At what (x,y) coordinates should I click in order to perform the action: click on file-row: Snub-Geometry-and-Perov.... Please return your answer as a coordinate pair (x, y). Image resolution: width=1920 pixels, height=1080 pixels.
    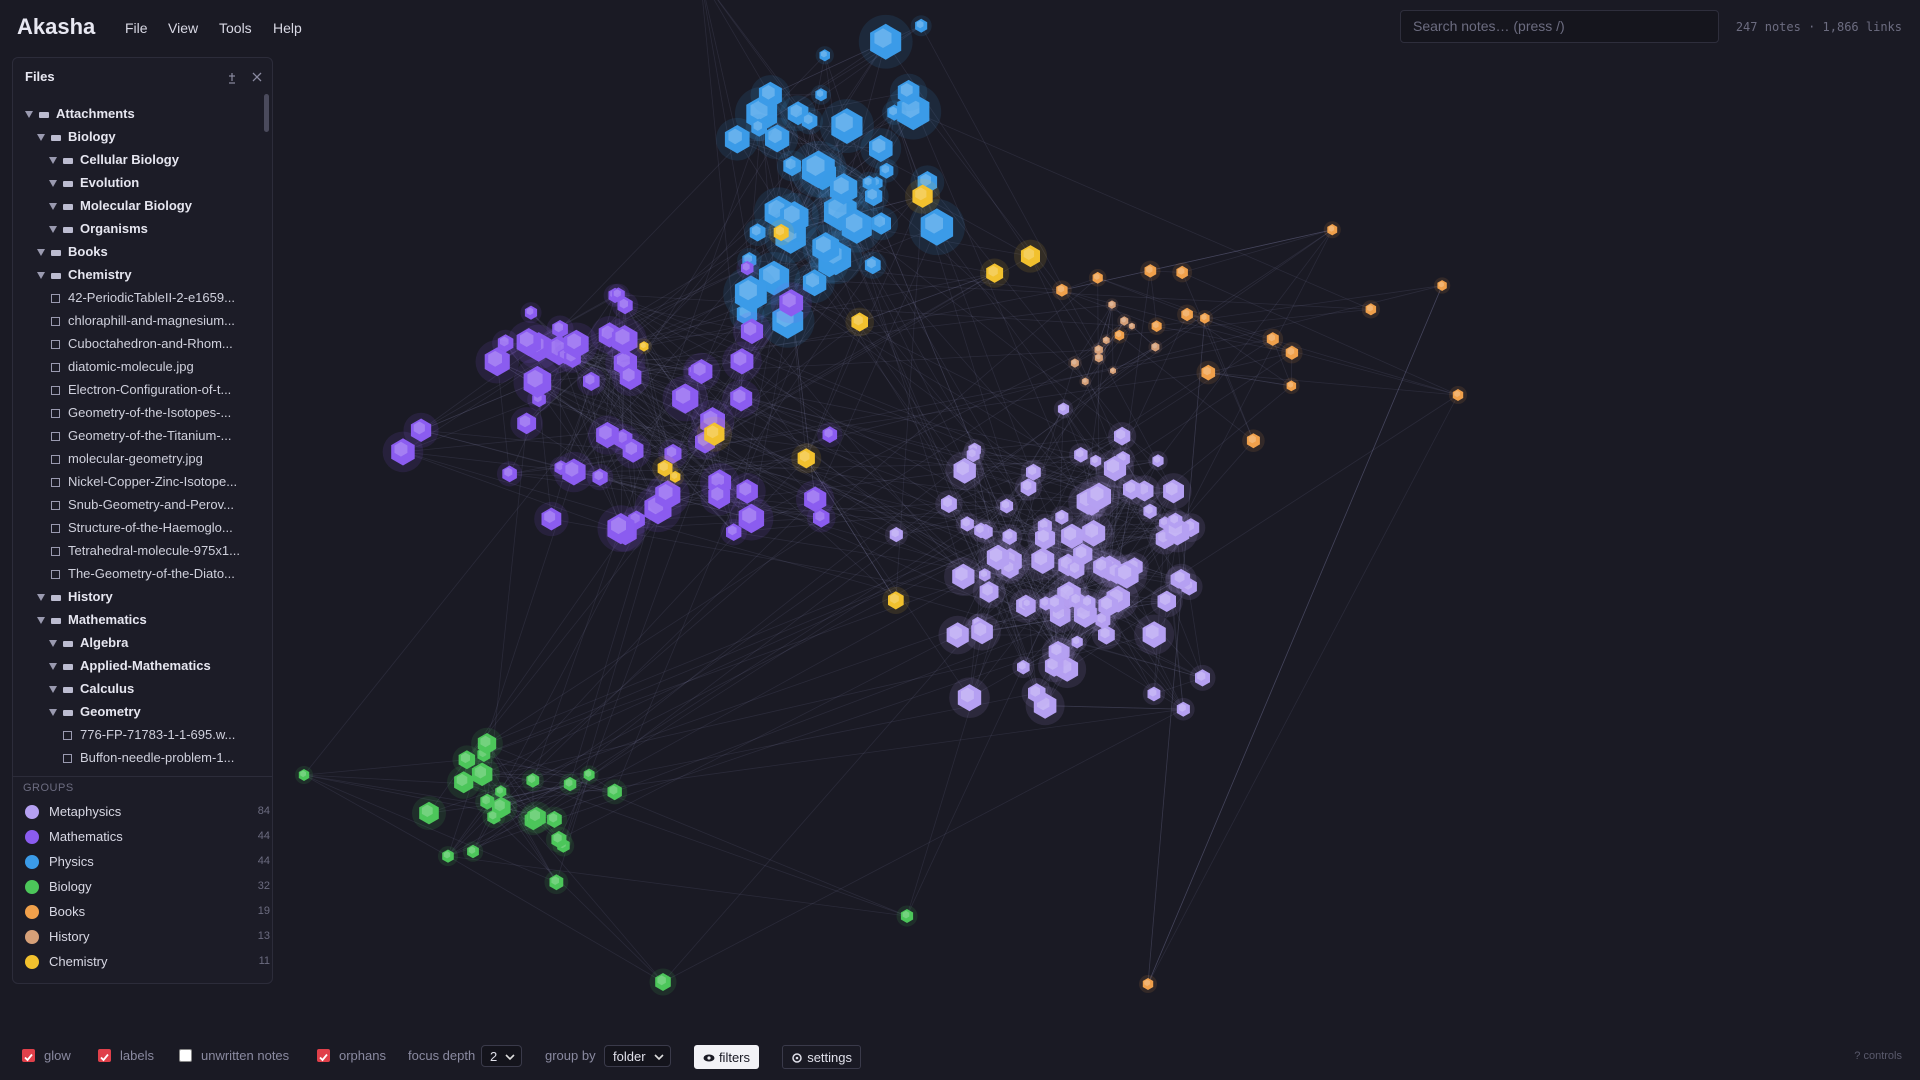
    Looking at the image, I should click on (142, 504).